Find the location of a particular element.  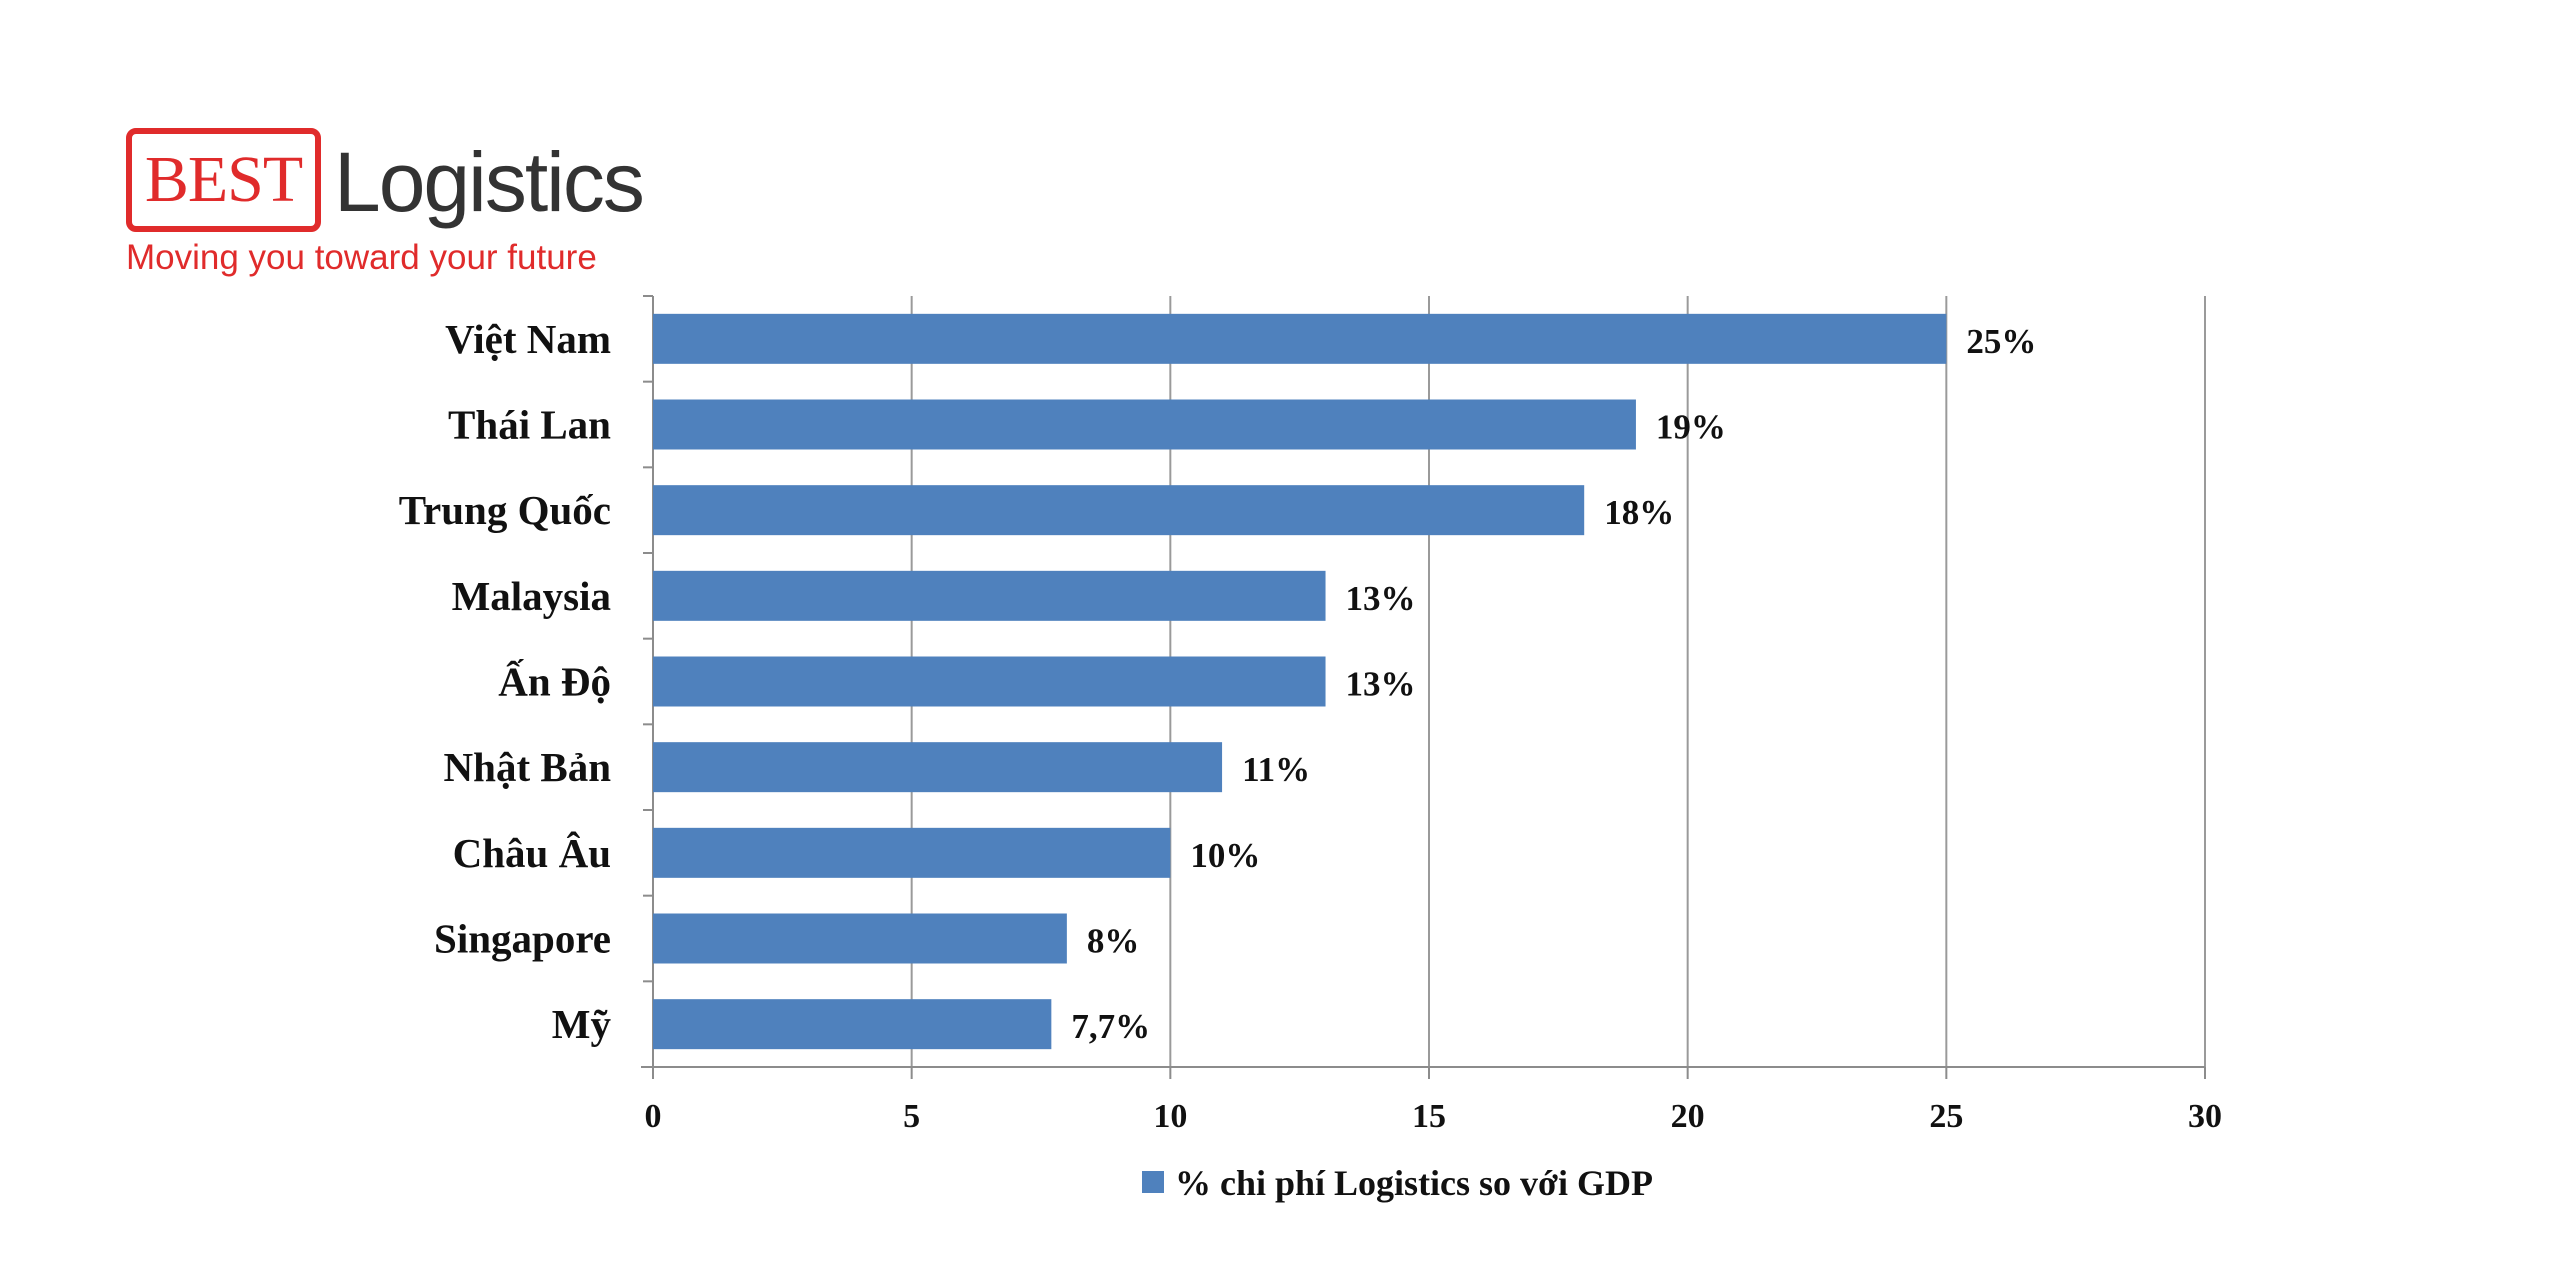

logo-wordmark: Logistics is located at coordinates (489, 182).